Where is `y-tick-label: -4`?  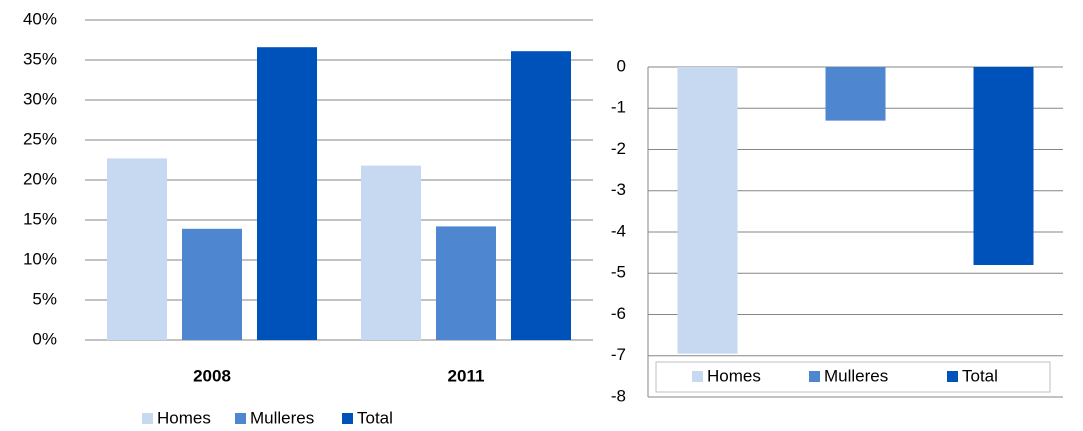
y-tick-label: -4 is located at coordinates (618, 230).